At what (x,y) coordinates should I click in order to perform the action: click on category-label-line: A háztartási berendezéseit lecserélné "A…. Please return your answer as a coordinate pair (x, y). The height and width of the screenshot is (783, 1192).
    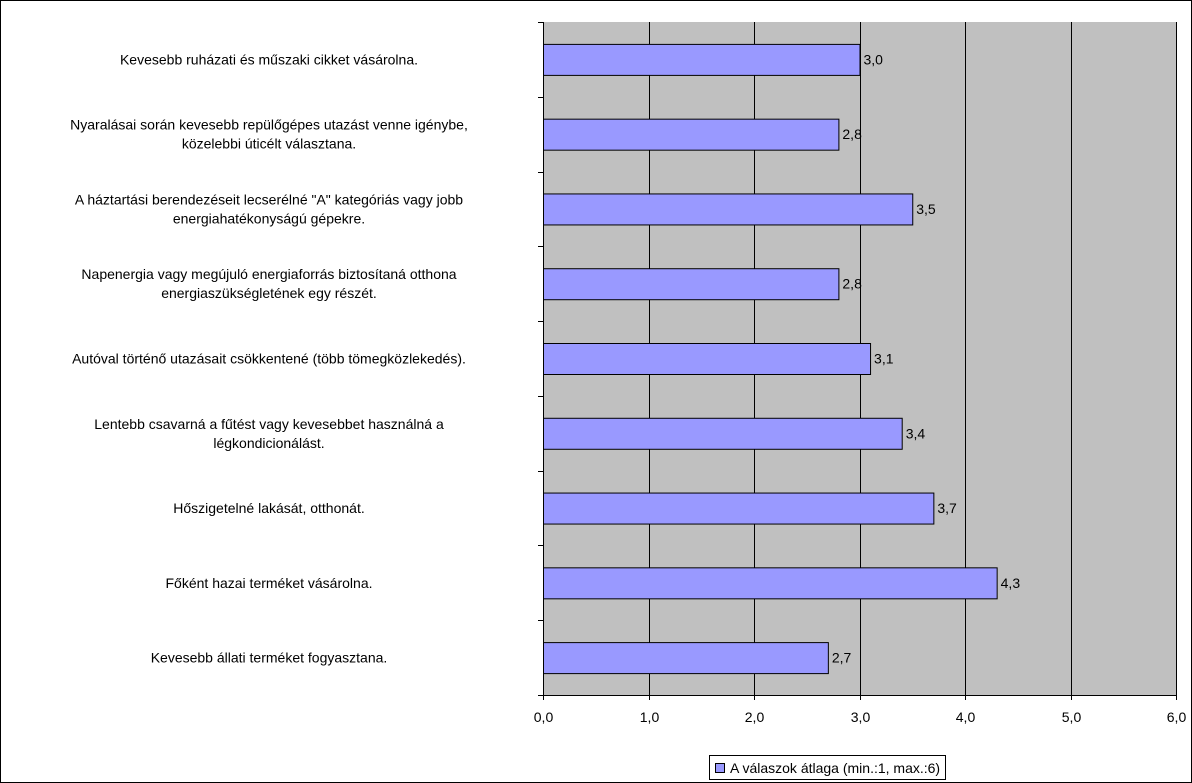
    Looking at the image, I should click on (269, 199).